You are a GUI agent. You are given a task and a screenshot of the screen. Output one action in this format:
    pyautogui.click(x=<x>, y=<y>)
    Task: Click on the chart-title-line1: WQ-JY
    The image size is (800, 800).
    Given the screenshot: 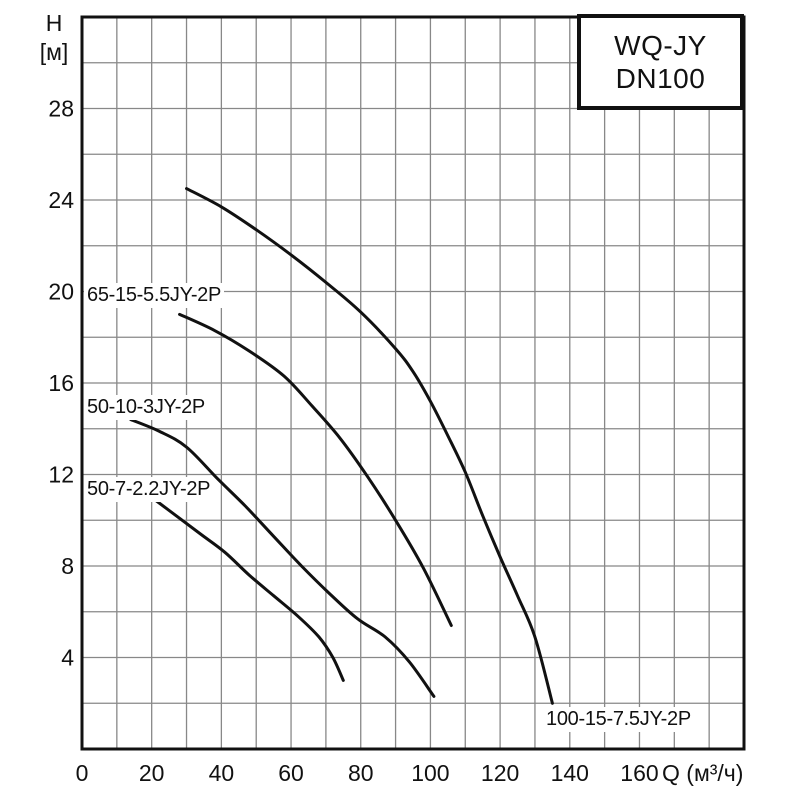 What is the action you would take?
    pyautogui.click(x=660, y=45)
    